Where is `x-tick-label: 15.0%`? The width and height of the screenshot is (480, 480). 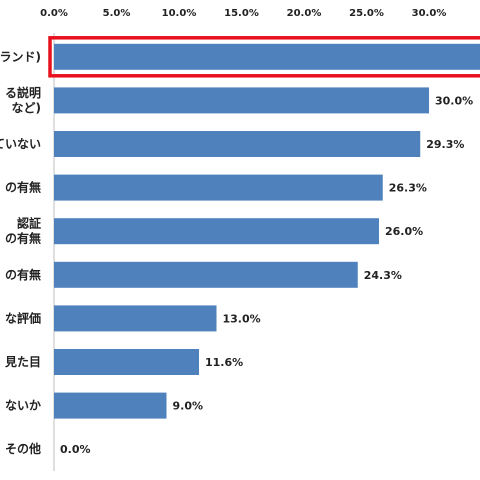 x-tick-label: 15.0% is located at coordinates (241, 13).